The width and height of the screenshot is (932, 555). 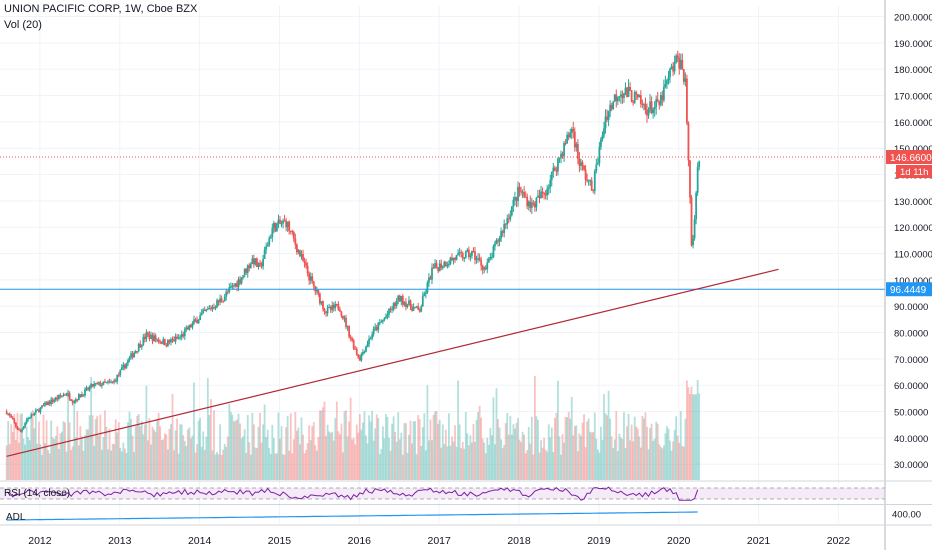 I want to click on adl-axis-label: 400.00, so click(x=906, y=515).